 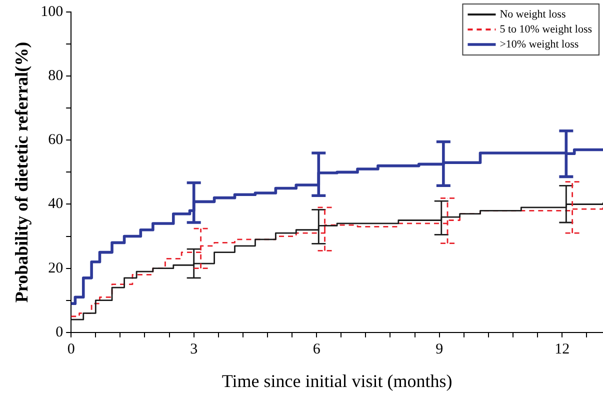 I want to click on y-tick-label: 100, so click(x=52, y=12).